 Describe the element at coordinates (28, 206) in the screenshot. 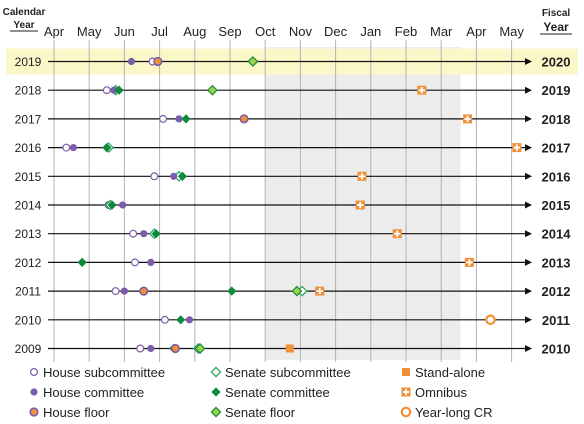

I see `calendar-year-label: 2014` at that location.